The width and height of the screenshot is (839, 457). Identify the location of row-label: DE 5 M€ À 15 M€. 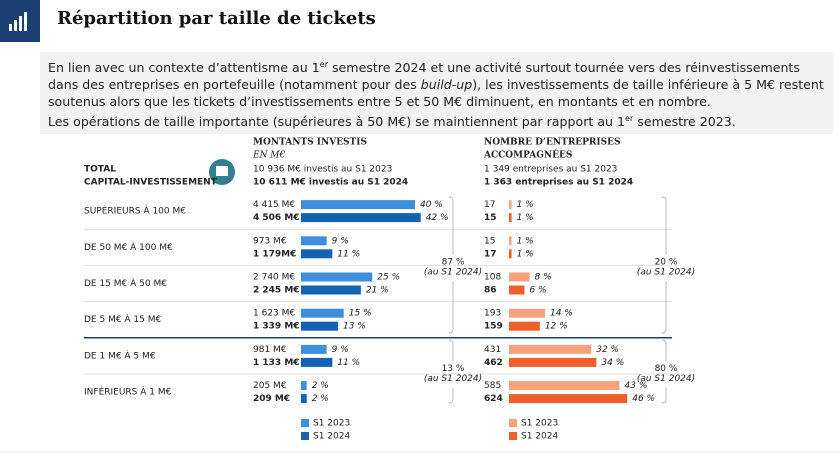
(123, 319).